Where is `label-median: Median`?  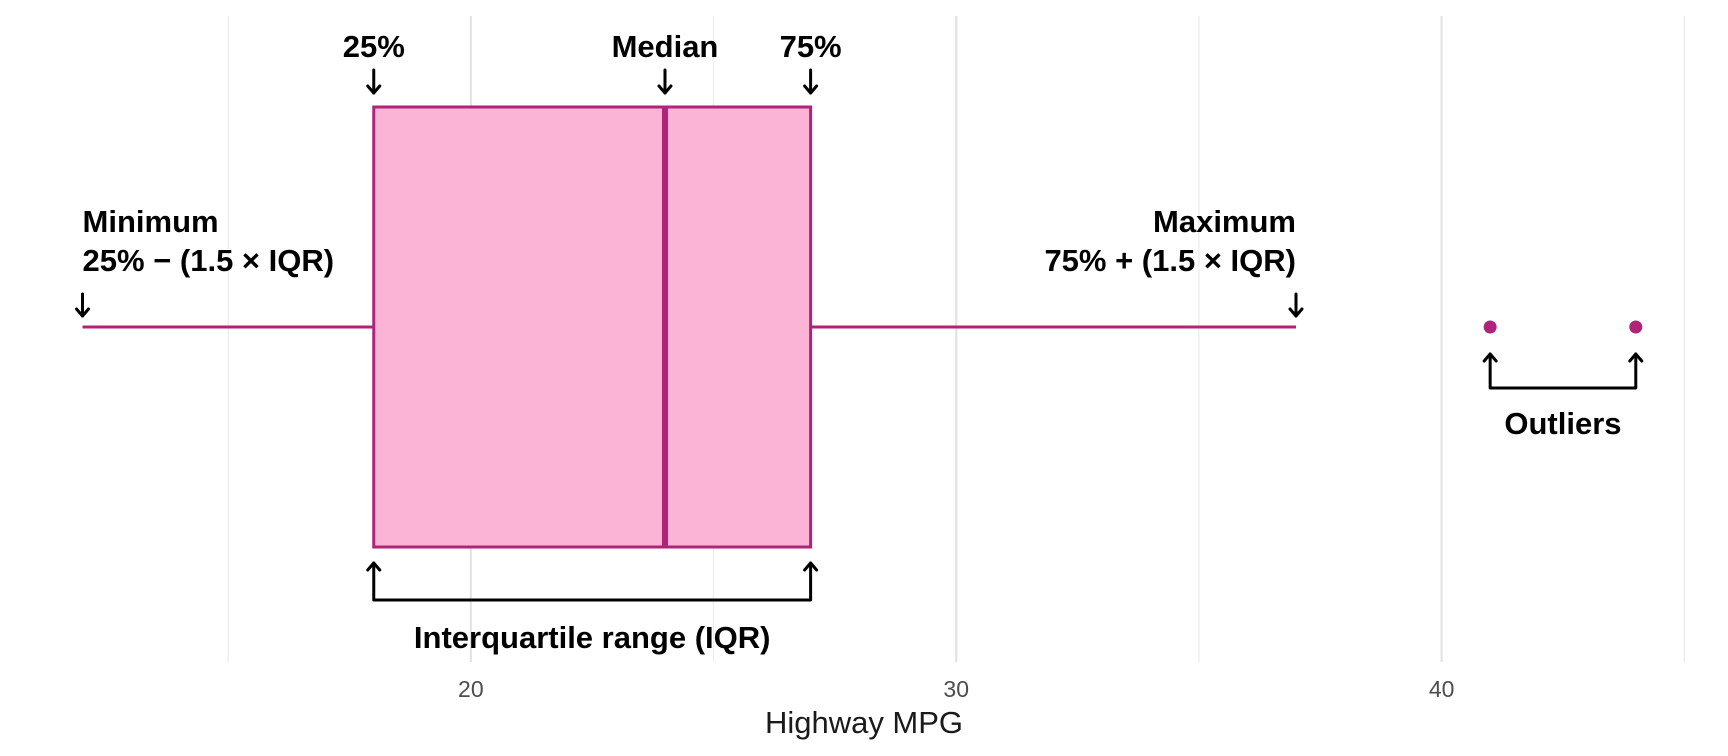
label-median: Median is located at coordinates (665, 46).